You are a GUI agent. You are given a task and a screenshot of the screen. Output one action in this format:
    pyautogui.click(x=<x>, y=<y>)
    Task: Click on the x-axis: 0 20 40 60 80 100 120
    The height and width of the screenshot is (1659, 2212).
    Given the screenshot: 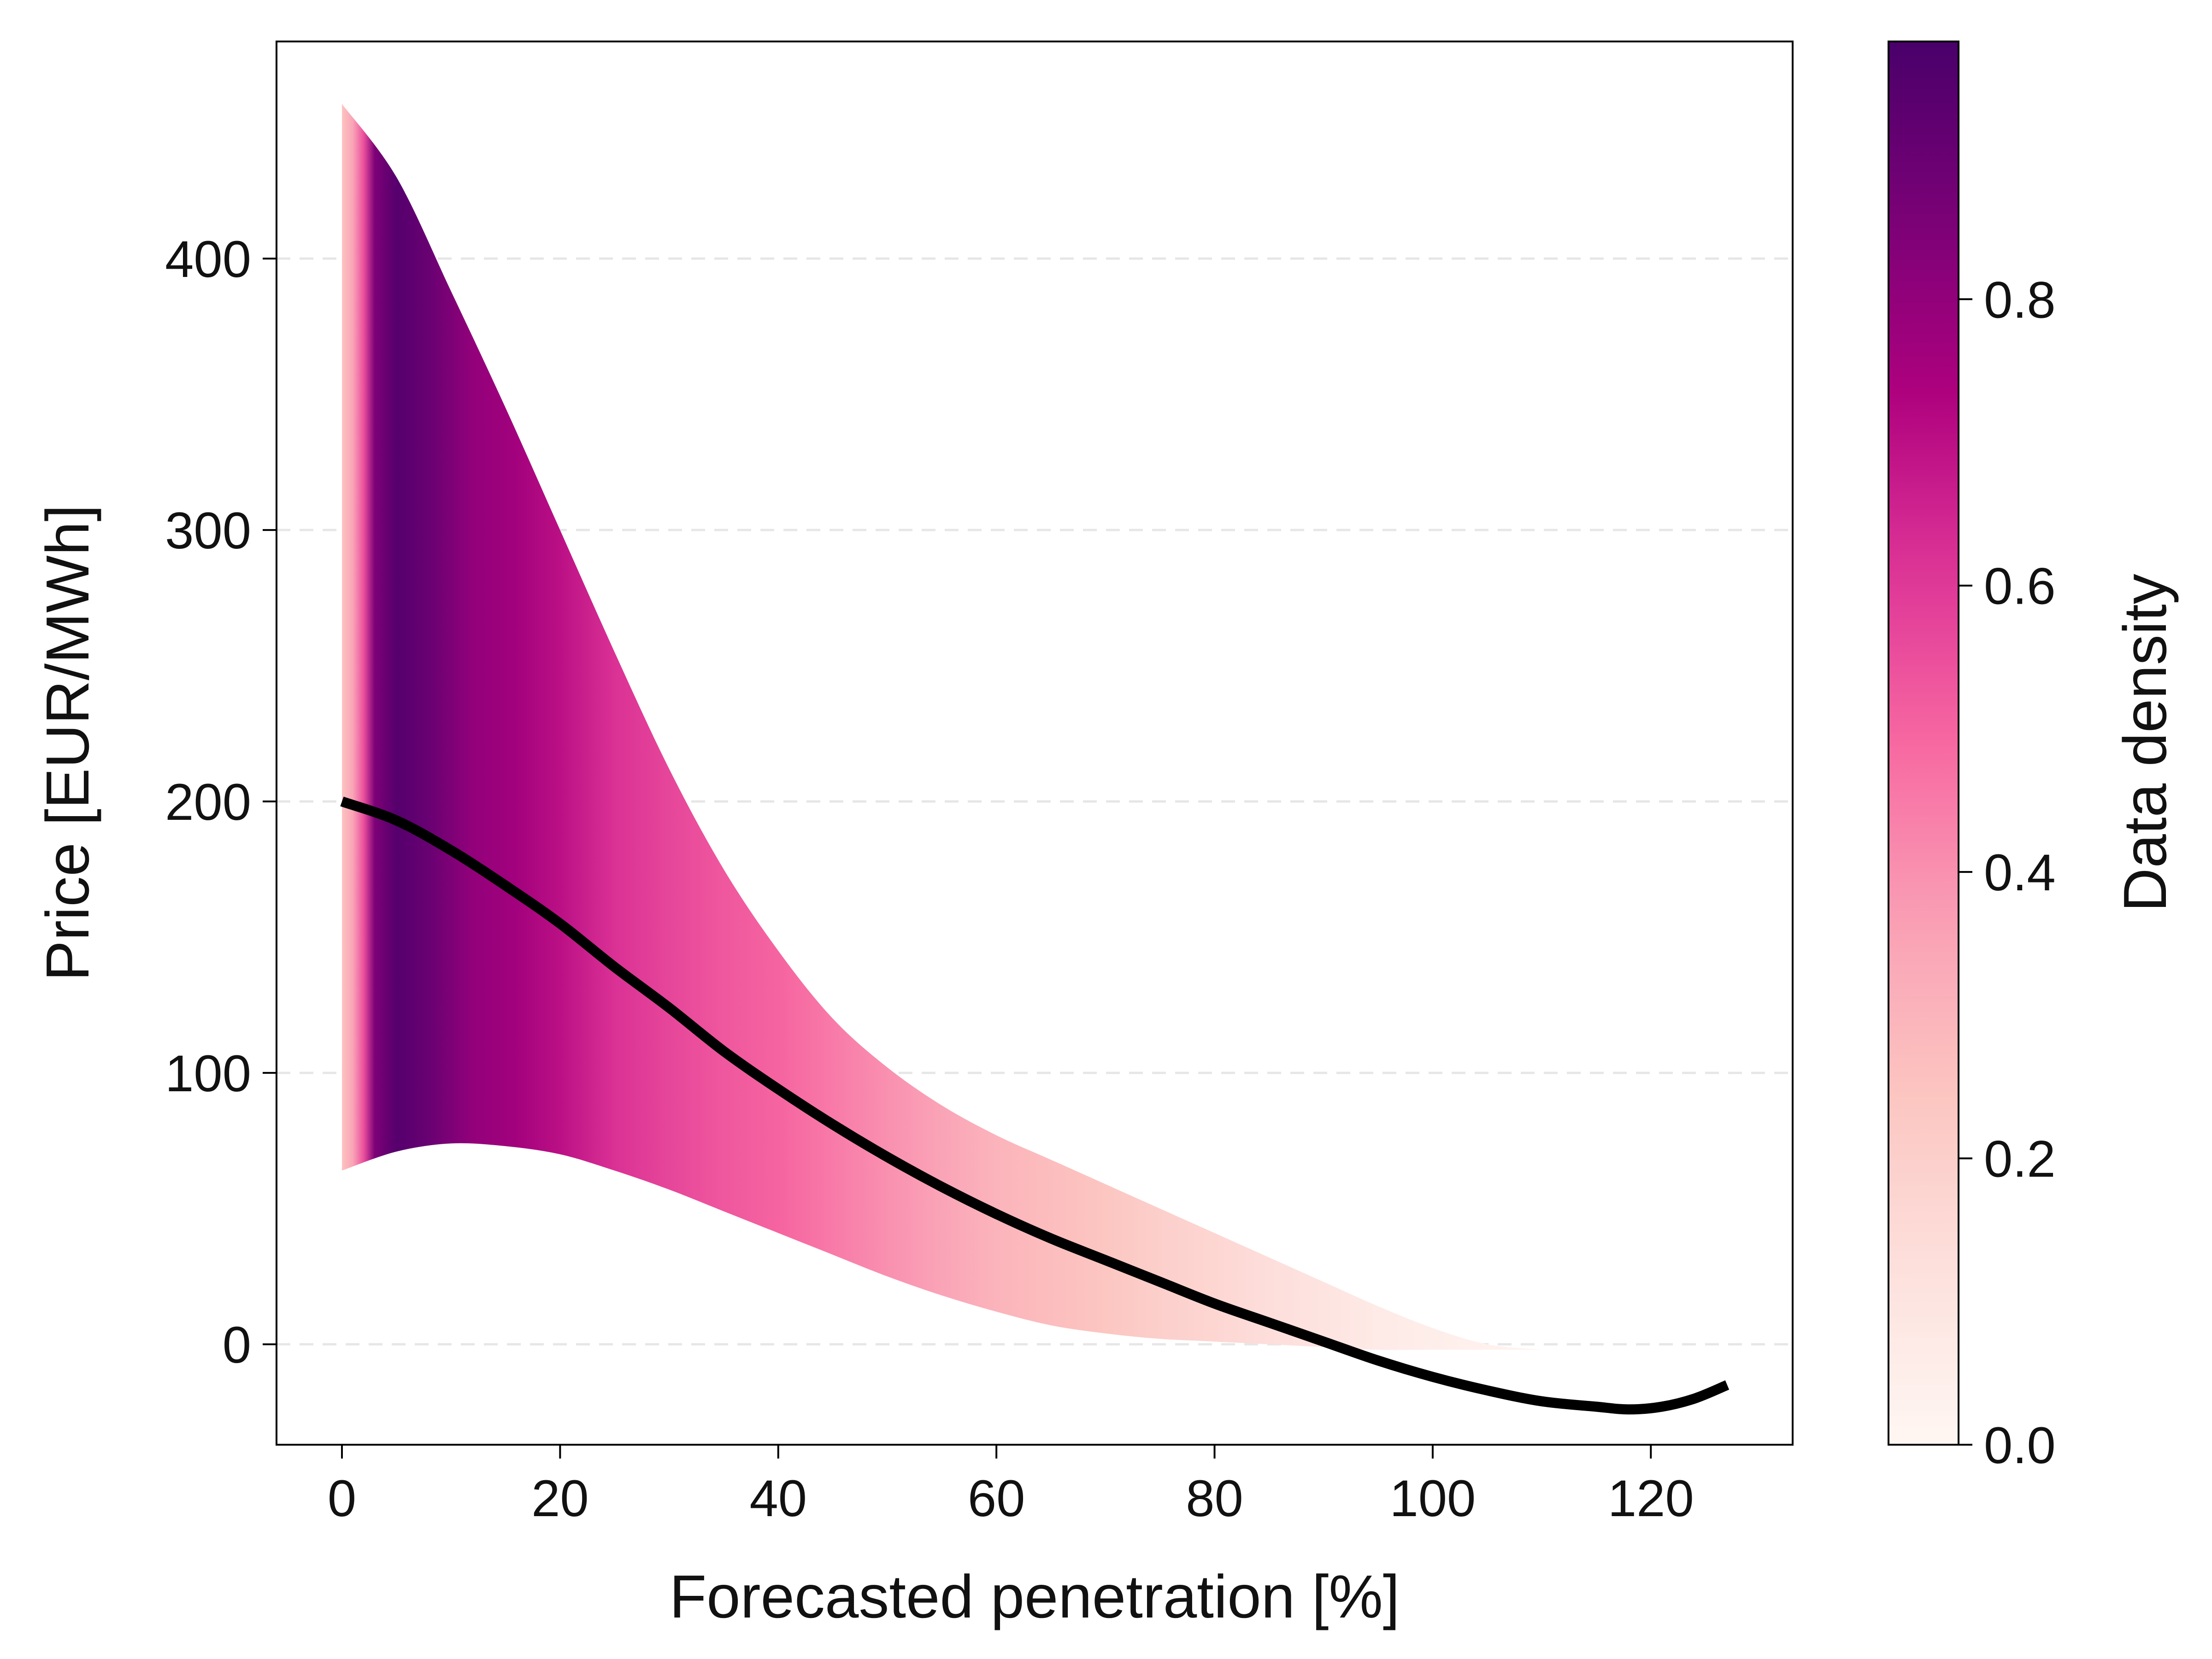 What is the action you would take?
    pyautogui.click(x=1011, y=1486)
    